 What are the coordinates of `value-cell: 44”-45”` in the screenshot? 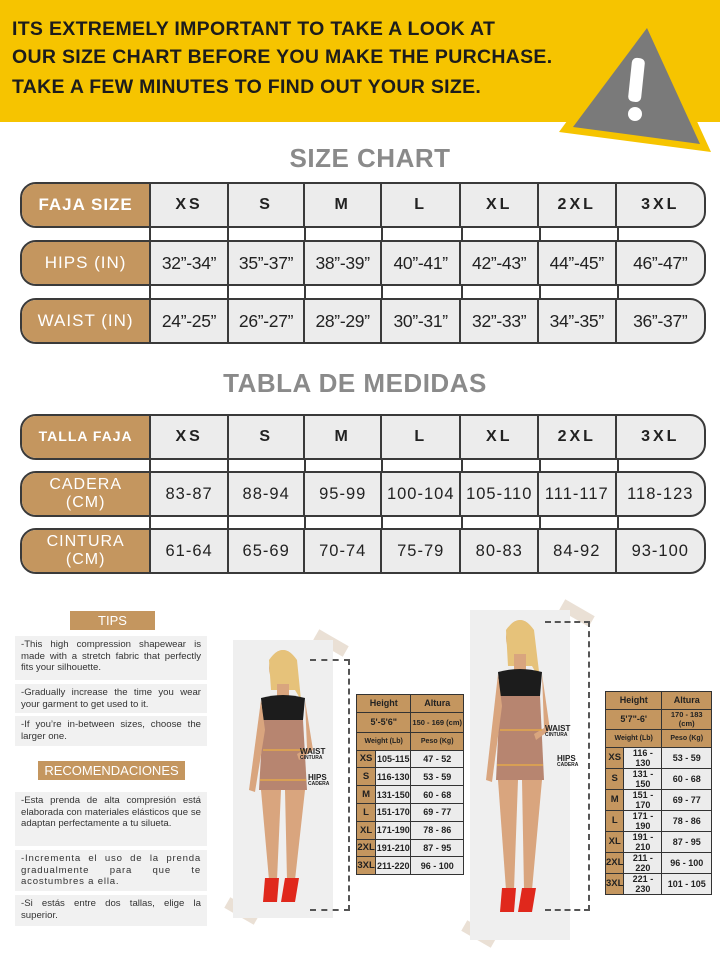 It's located at (578, 263).